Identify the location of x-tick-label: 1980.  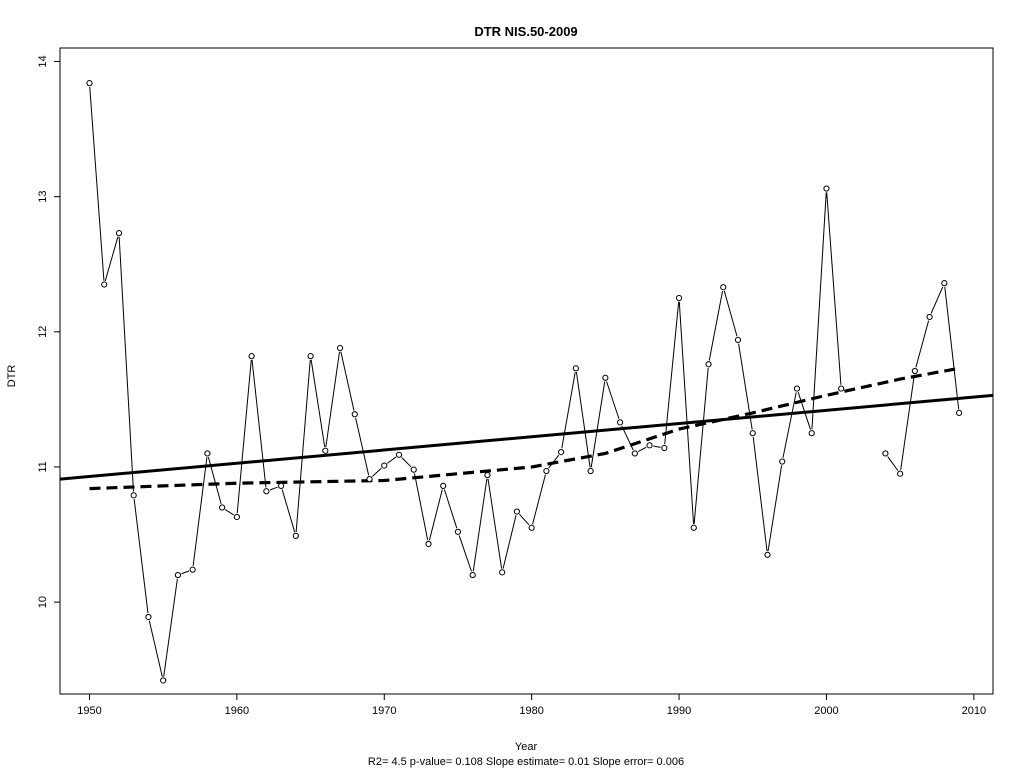
(531, 711).